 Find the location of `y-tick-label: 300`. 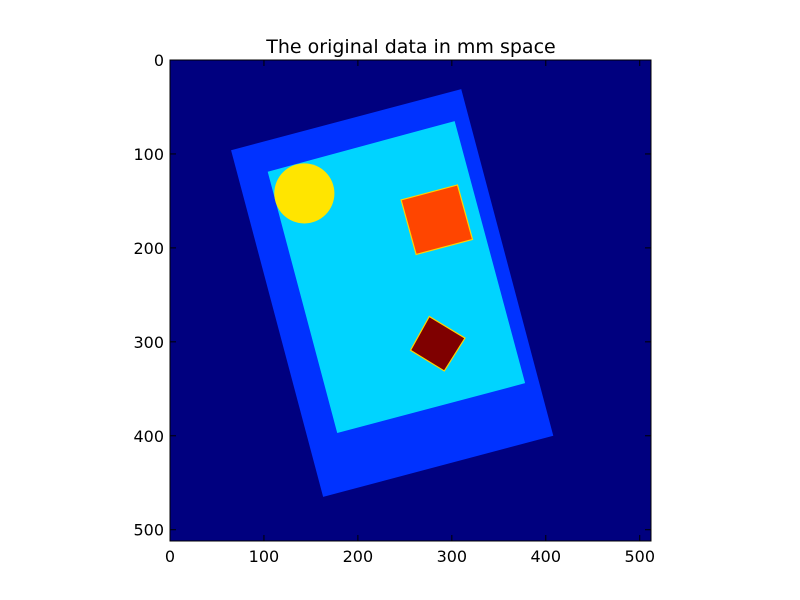

y-tick-label: 300 is located at coordinates (148, 342).